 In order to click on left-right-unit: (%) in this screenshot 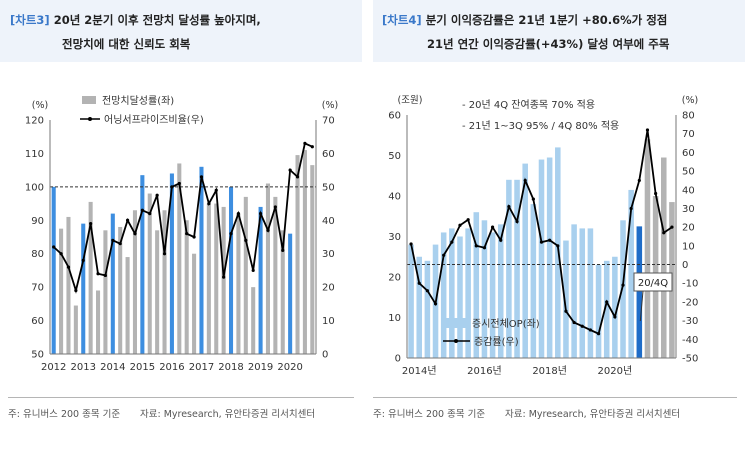, I will do `click(330, 105)`.